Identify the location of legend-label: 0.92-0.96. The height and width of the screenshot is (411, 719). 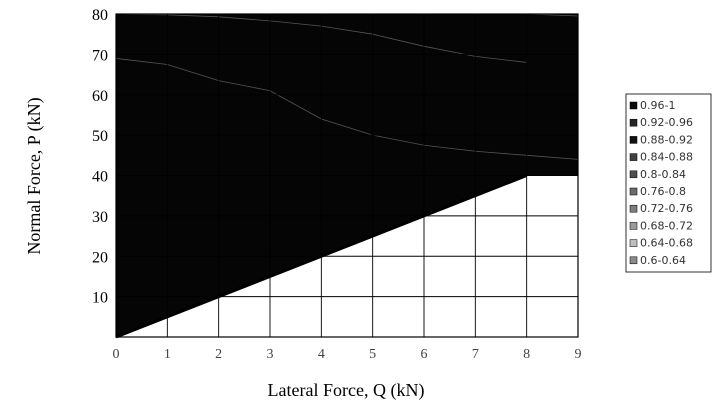
(666, 122).